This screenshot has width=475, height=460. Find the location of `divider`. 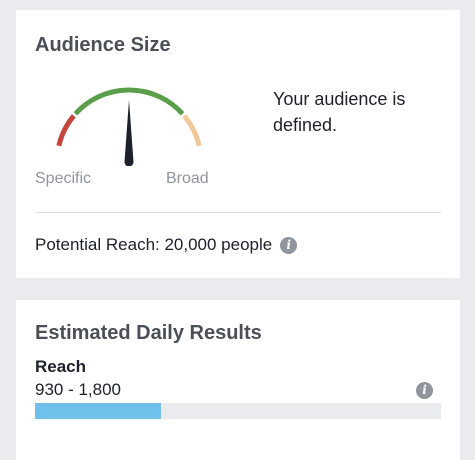

divider is located at coordinates (238, 212).